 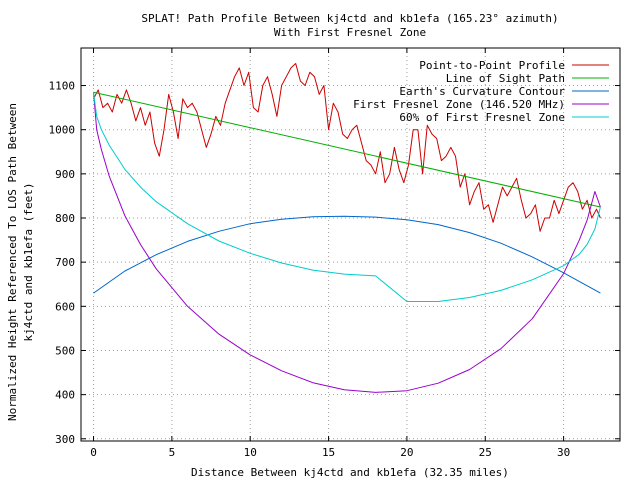 What do you see at coordinates (65, 395) in the screenshot?
I see `y-tick-label: 400` at bounding box center [65, 395].